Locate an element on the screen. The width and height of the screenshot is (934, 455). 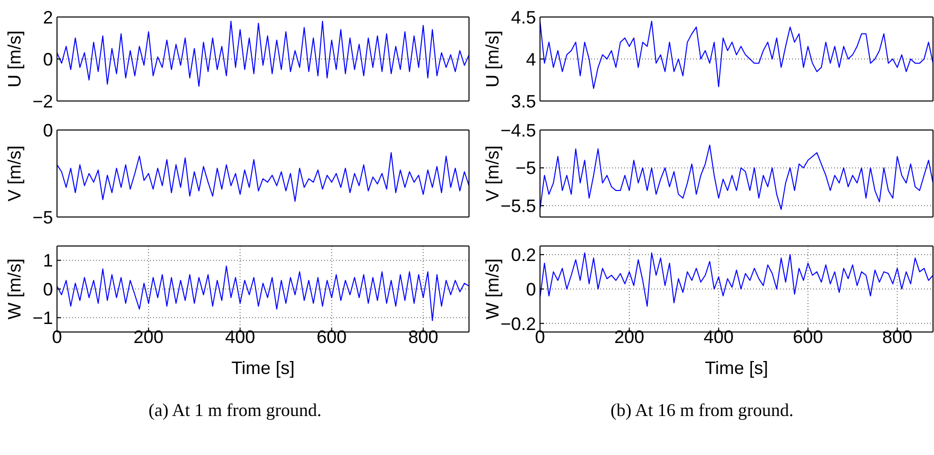
y-tick-label: 1 is located at coordinates (47, 260).